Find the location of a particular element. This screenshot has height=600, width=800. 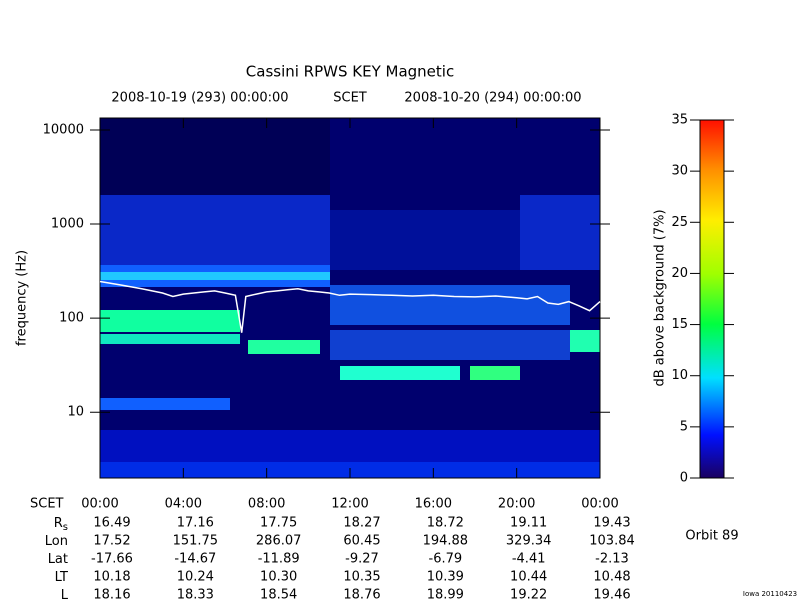

ephemeris-label: Rs is located at coordinates (61, 525).